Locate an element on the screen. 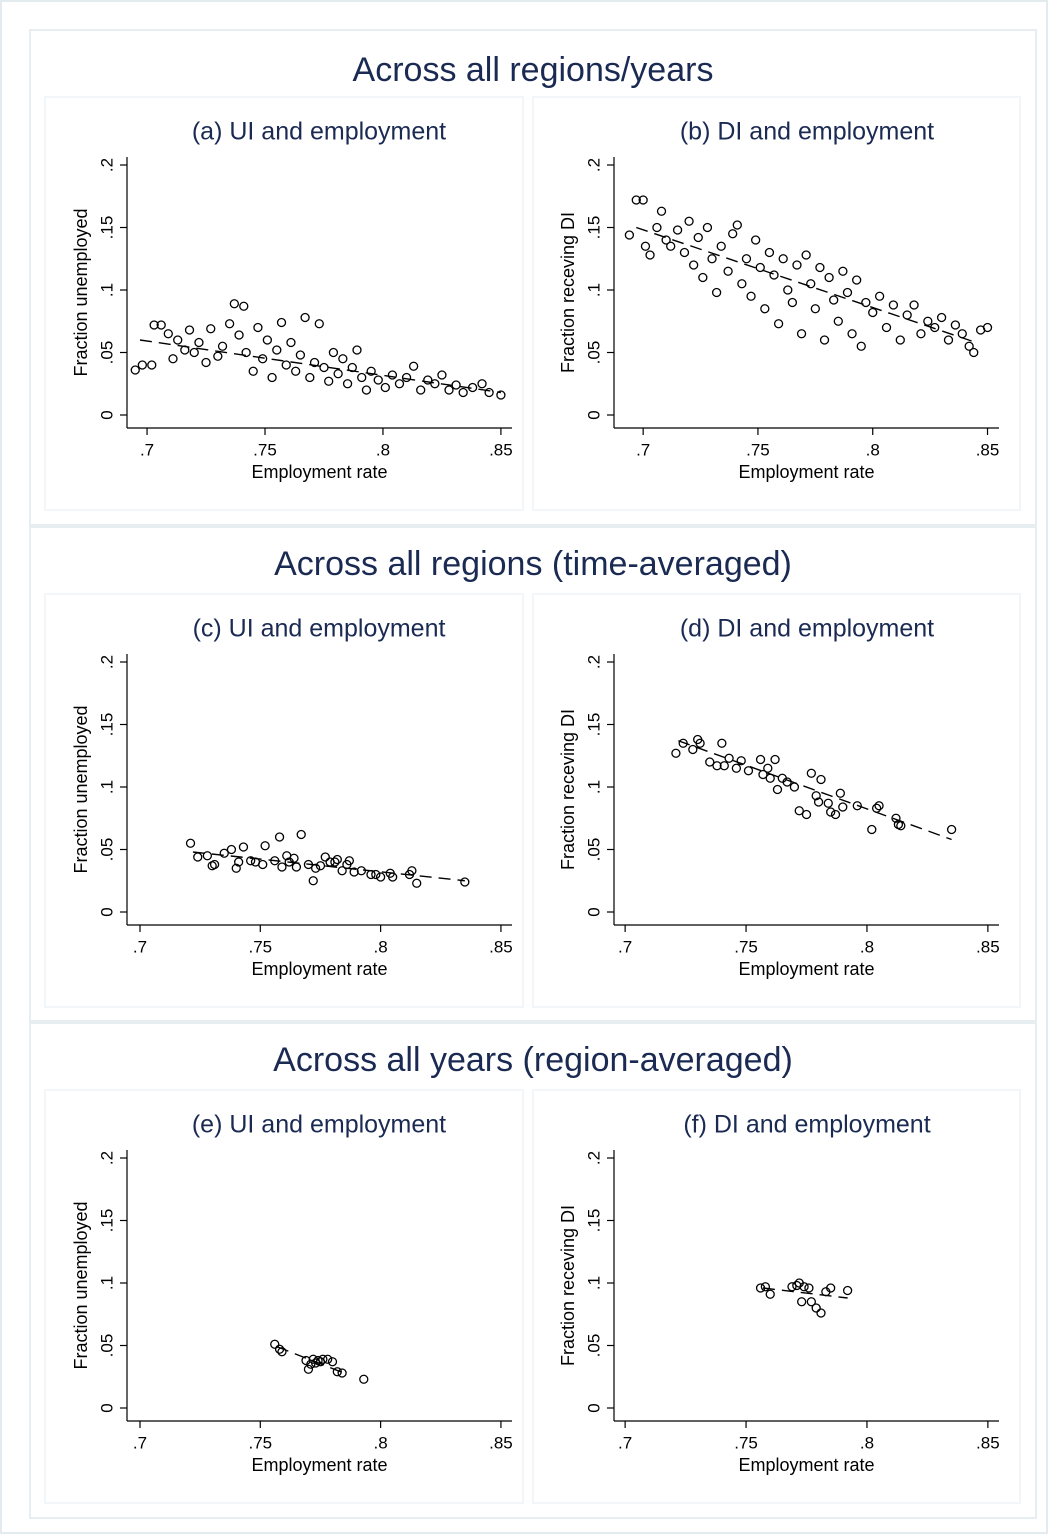 The image size is (1049, 1535). y-axis-label: Fraction unemployed is located at coordinates (81, 789).